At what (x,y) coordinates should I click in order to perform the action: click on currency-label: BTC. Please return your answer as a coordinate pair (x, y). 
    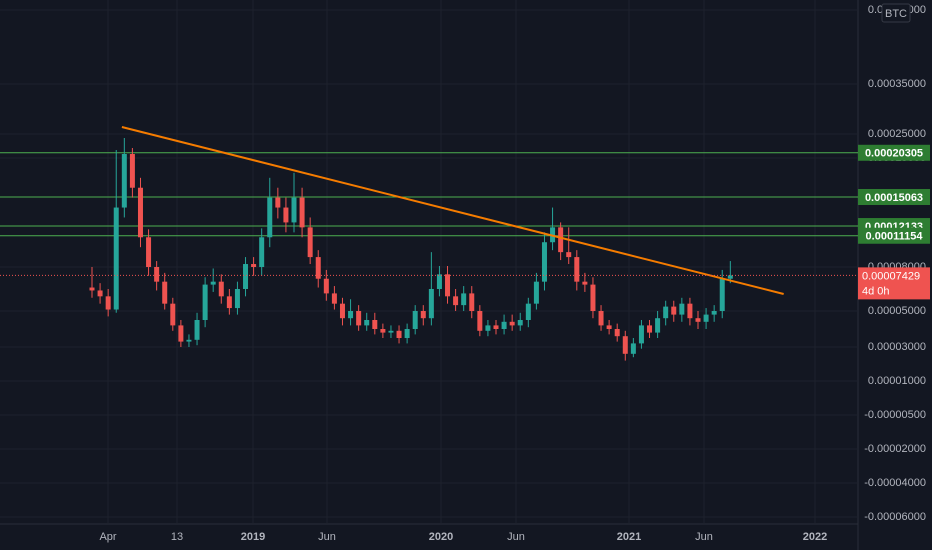
    Looking at the image, I should click on (896, 14).